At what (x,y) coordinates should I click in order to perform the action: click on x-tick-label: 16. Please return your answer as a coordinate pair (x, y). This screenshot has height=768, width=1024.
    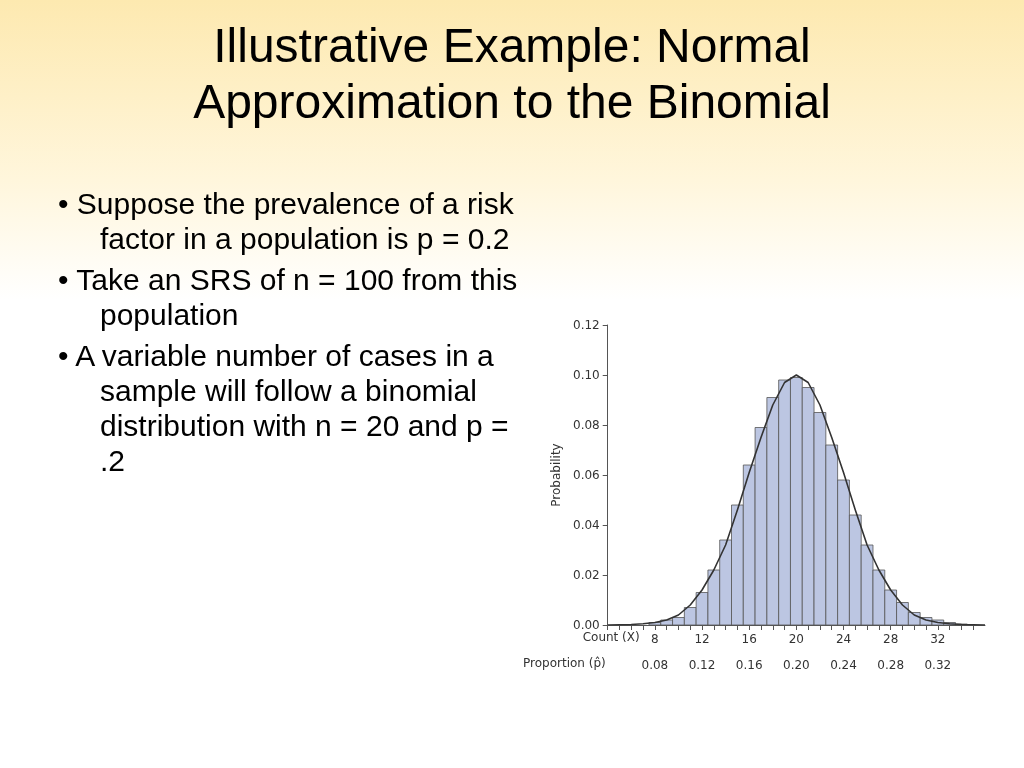
    Looking at the image, I should click on (749, 639).